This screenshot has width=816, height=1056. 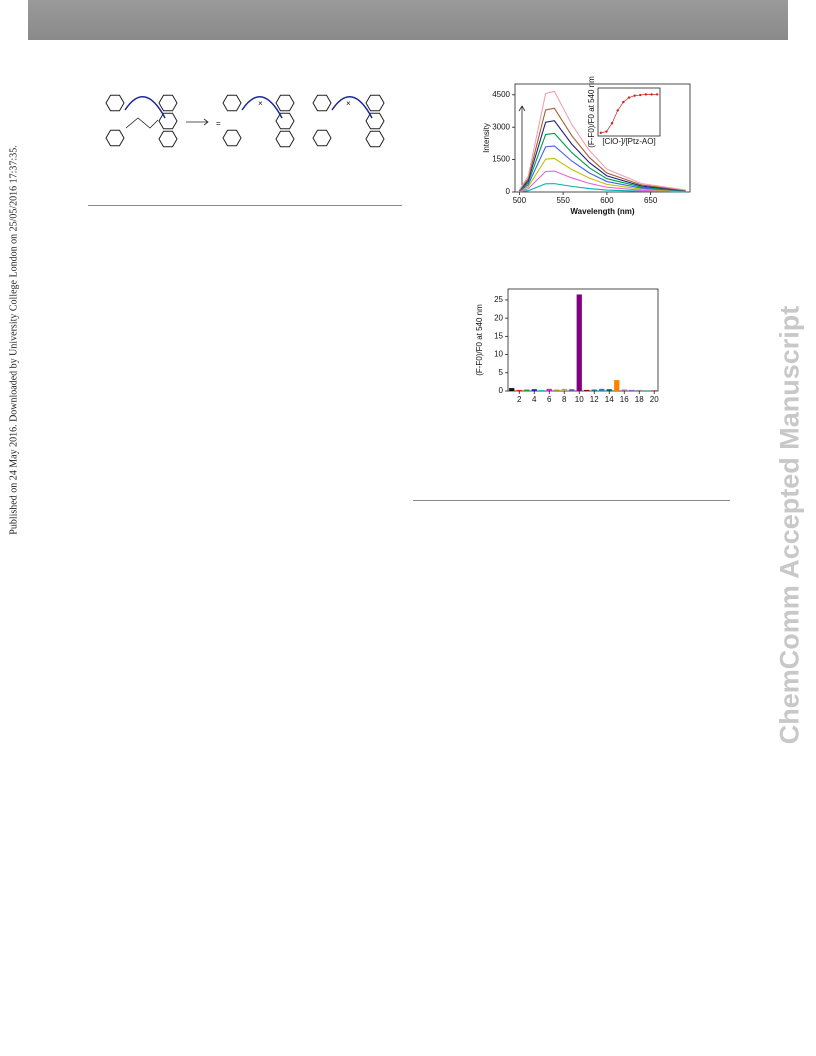 What do you see at coordinates (563, 200) in the screenshot?
I see `x-tick-label: 550` at bounding box center [563, 200].